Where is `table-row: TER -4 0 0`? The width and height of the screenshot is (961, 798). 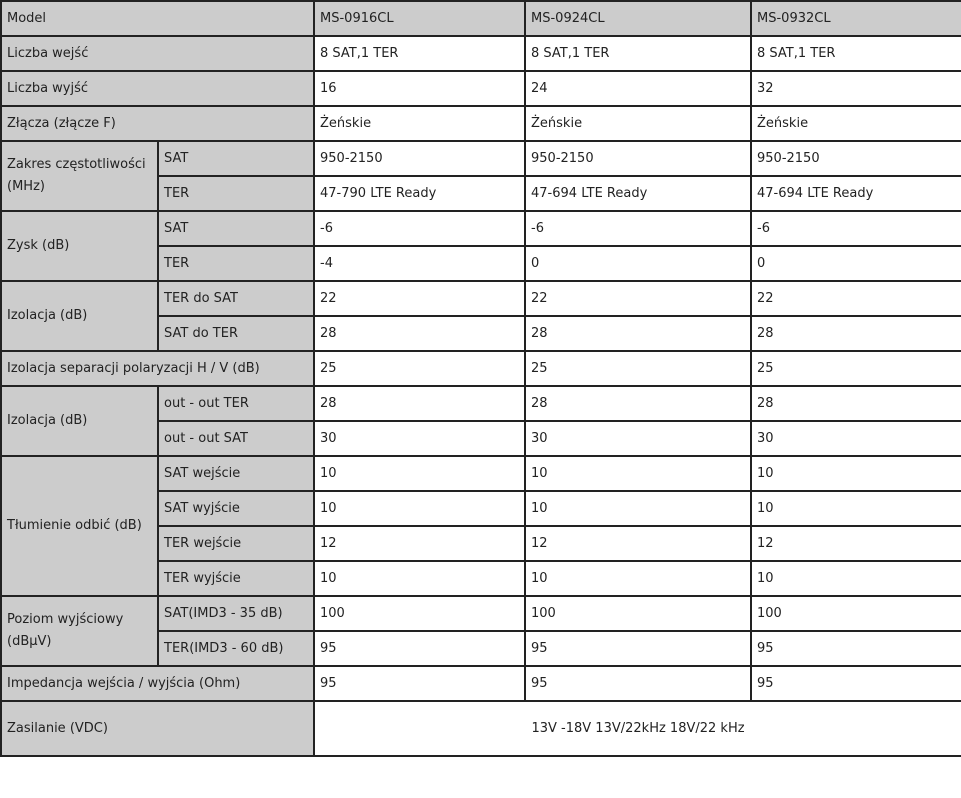
table-row: TER -4 0 0 is located at coordinates (481, 263).